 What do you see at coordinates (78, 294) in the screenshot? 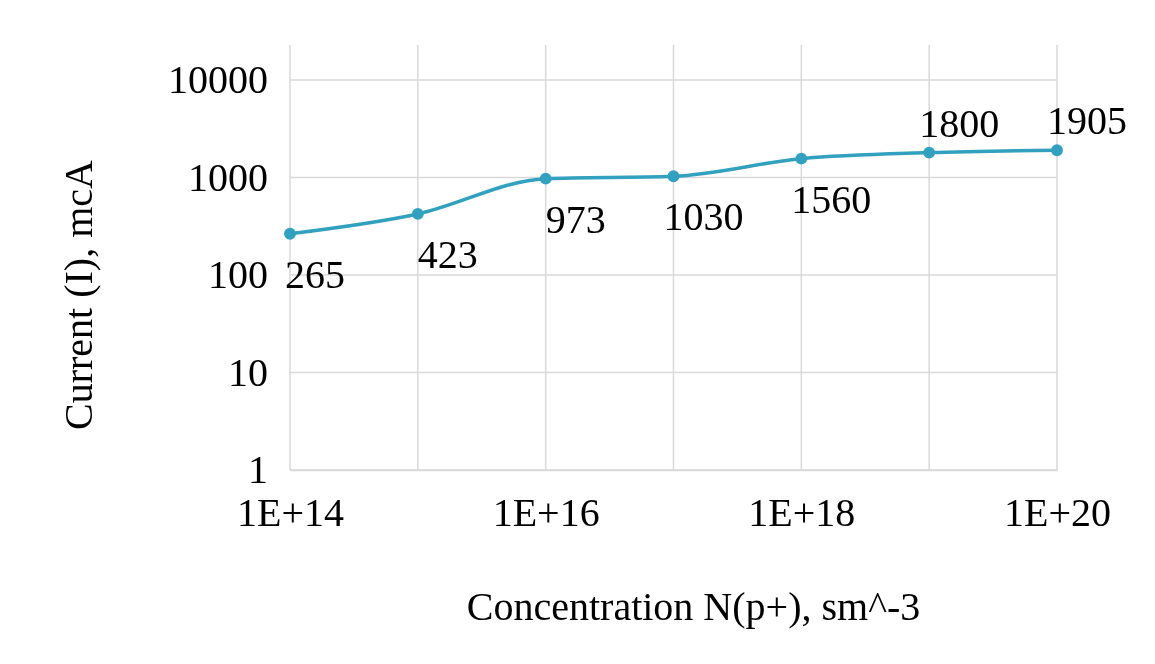
I see `y-axis-title: Current (I), mcA` at bounding box center [78, 294].